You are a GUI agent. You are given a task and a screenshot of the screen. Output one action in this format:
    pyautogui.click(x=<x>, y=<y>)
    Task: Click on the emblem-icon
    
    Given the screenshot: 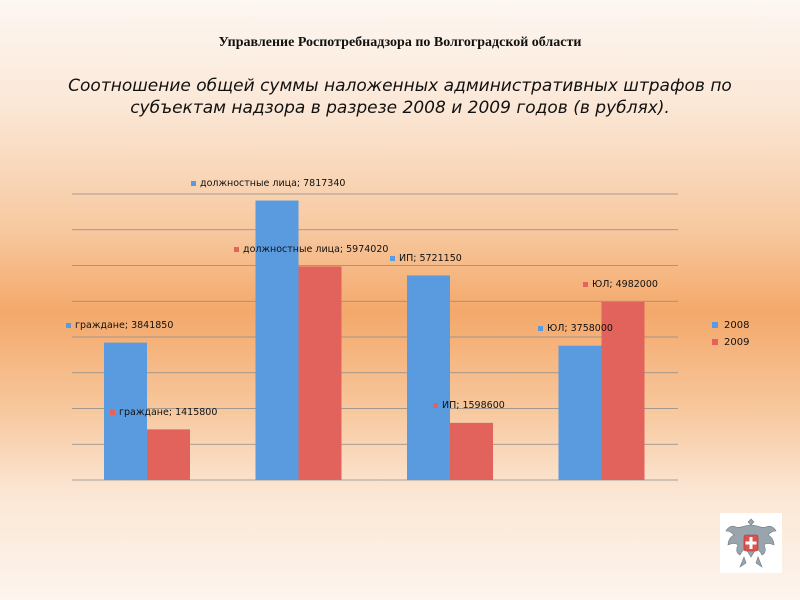 What is the action you would take?
    pyautogui.click(x=751, y=543)
    